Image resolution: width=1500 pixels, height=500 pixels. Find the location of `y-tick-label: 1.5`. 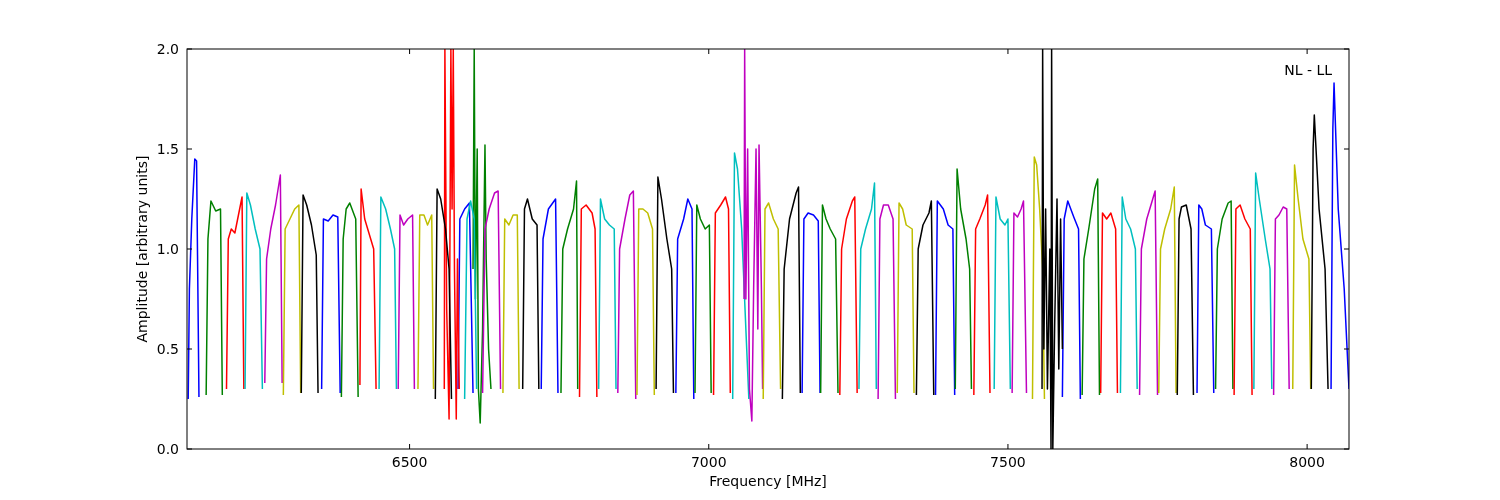

y-tick-label: 1.5 is located at coordinates (167, 148).